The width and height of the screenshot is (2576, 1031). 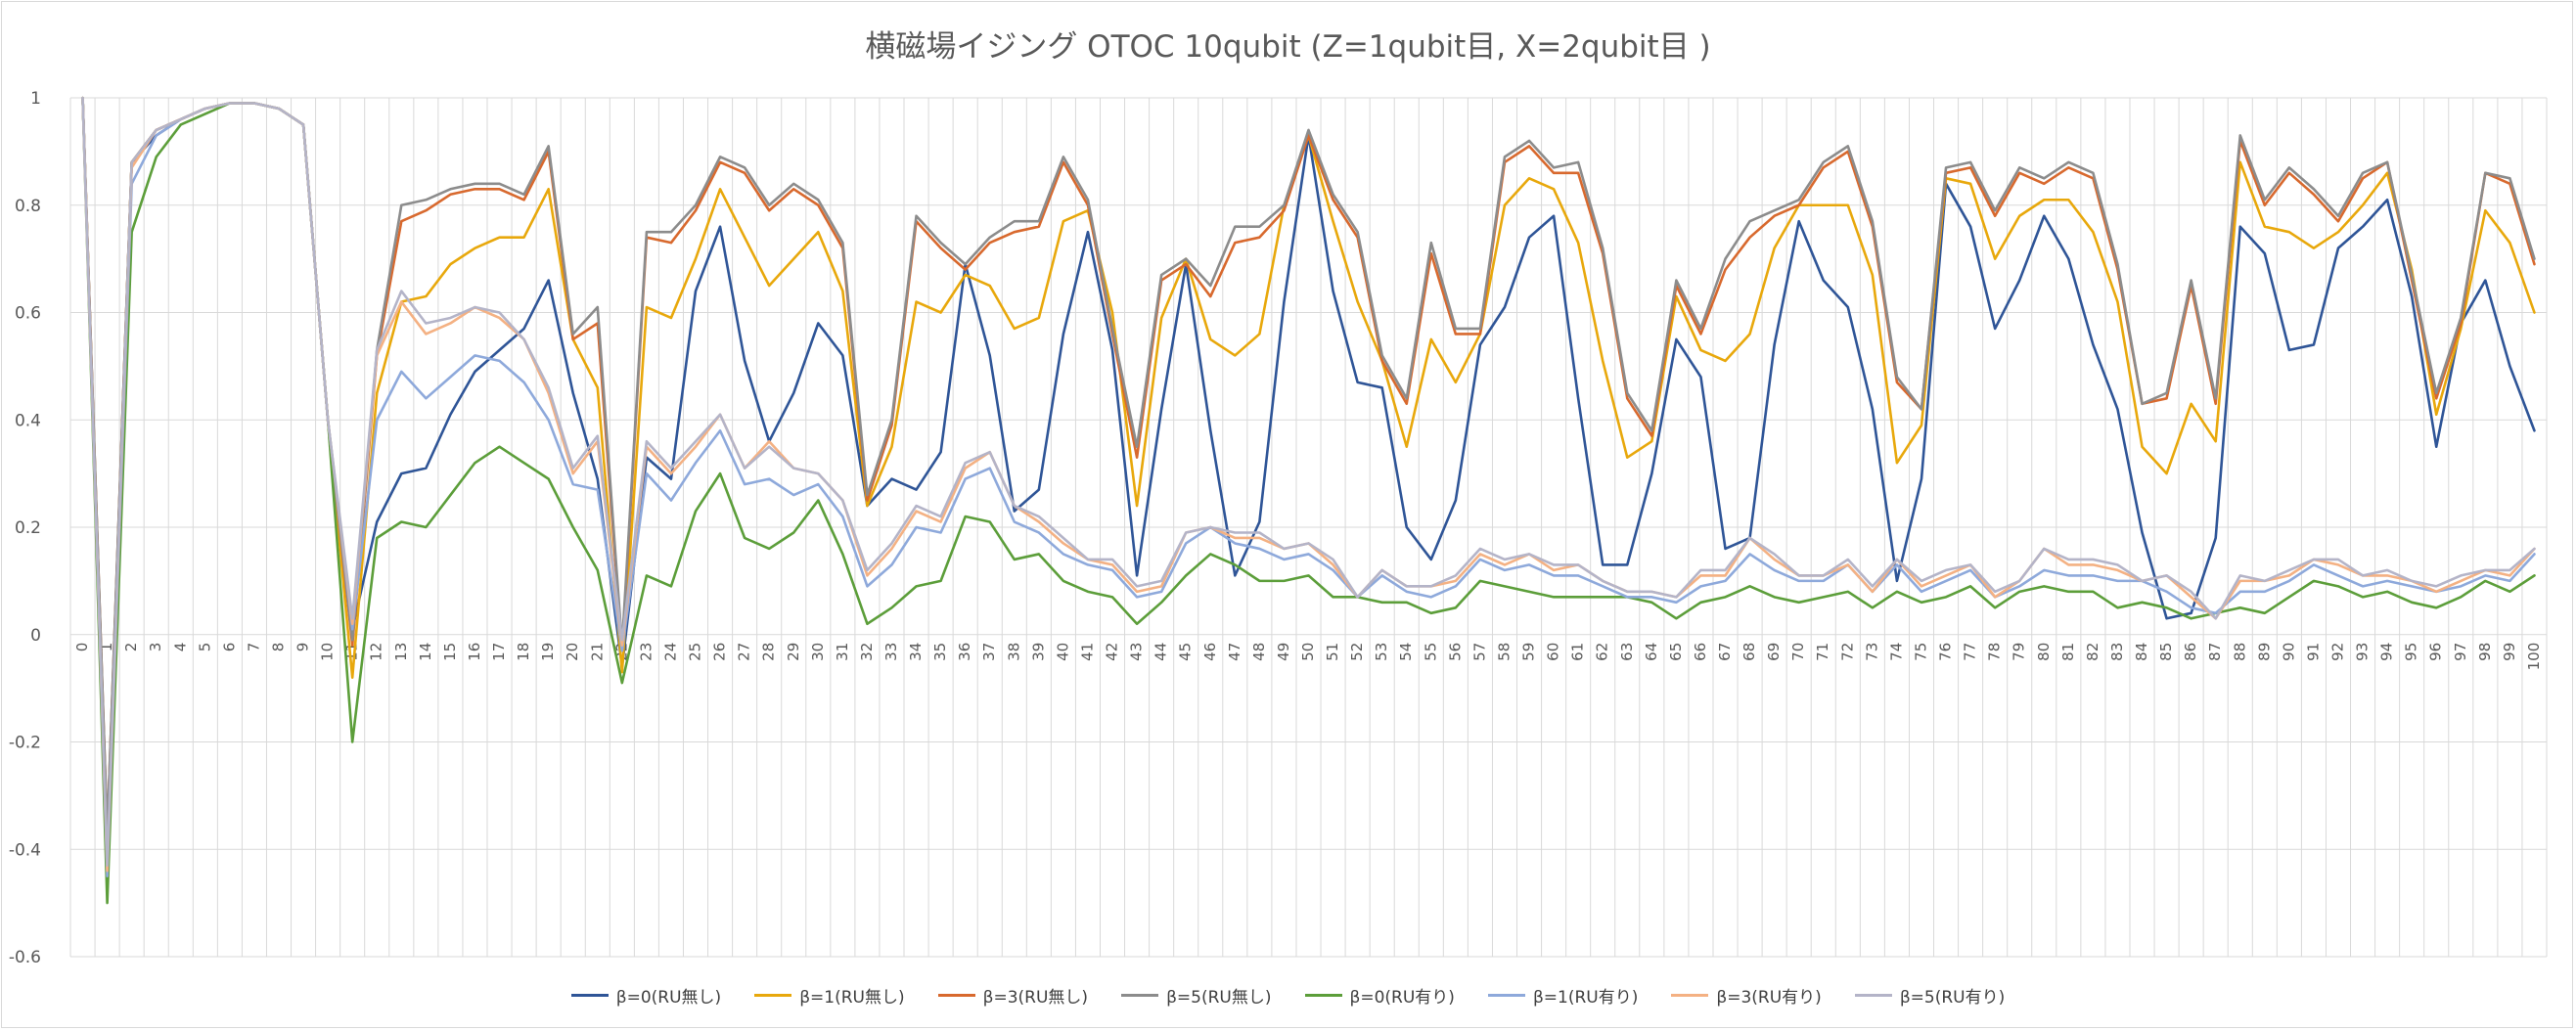 I want to click on x-tick-label: 13, so click(x=401, y=652).